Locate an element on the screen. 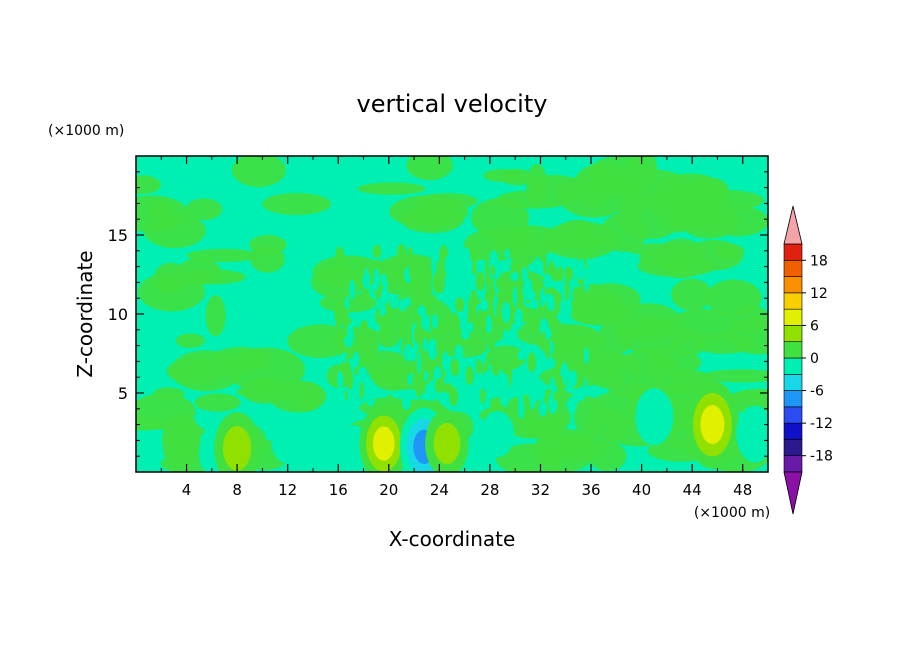  colorbar-under-arrow is located at coordinates (793, 493).